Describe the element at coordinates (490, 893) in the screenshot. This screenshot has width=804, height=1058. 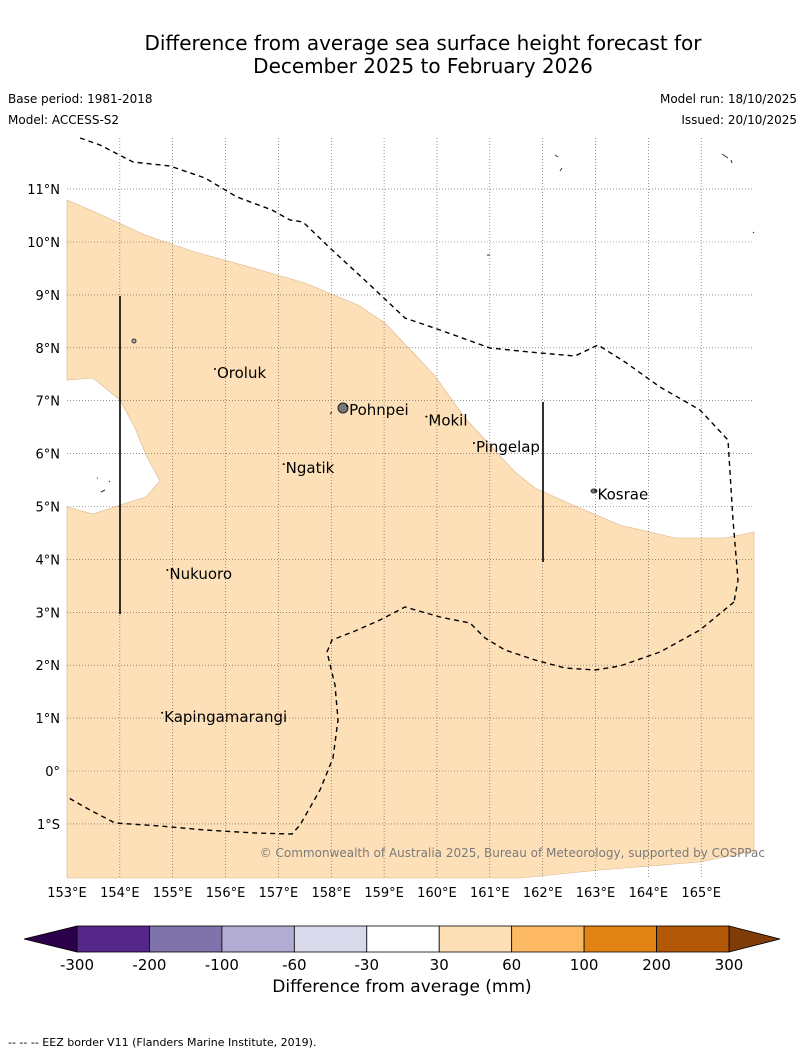
I see `longitude-tick-label: 161°E` at that location.